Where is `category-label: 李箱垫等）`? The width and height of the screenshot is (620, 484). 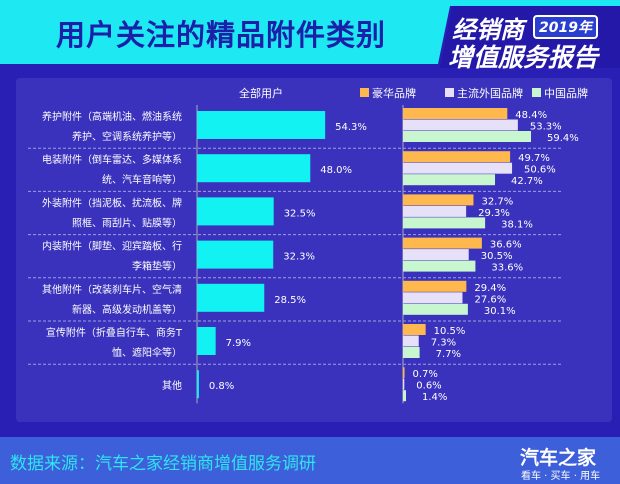
category-label: 李箱垫等） is located at coordinates (157, 266).